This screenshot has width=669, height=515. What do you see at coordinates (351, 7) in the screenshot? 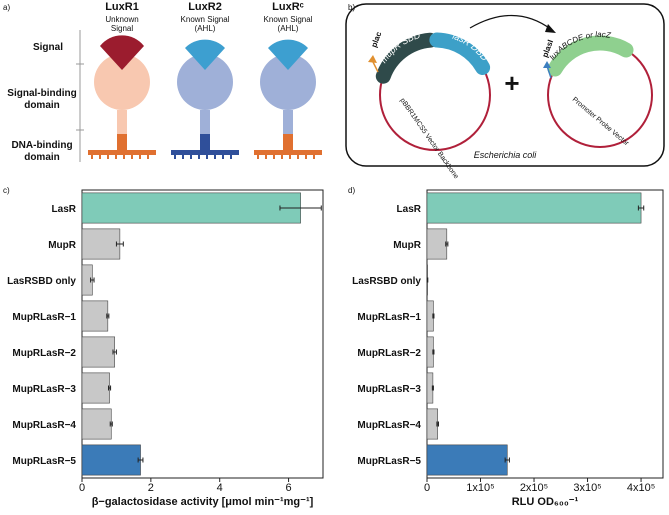
I see `panel-label: b)` at bounding box center [351, 7].